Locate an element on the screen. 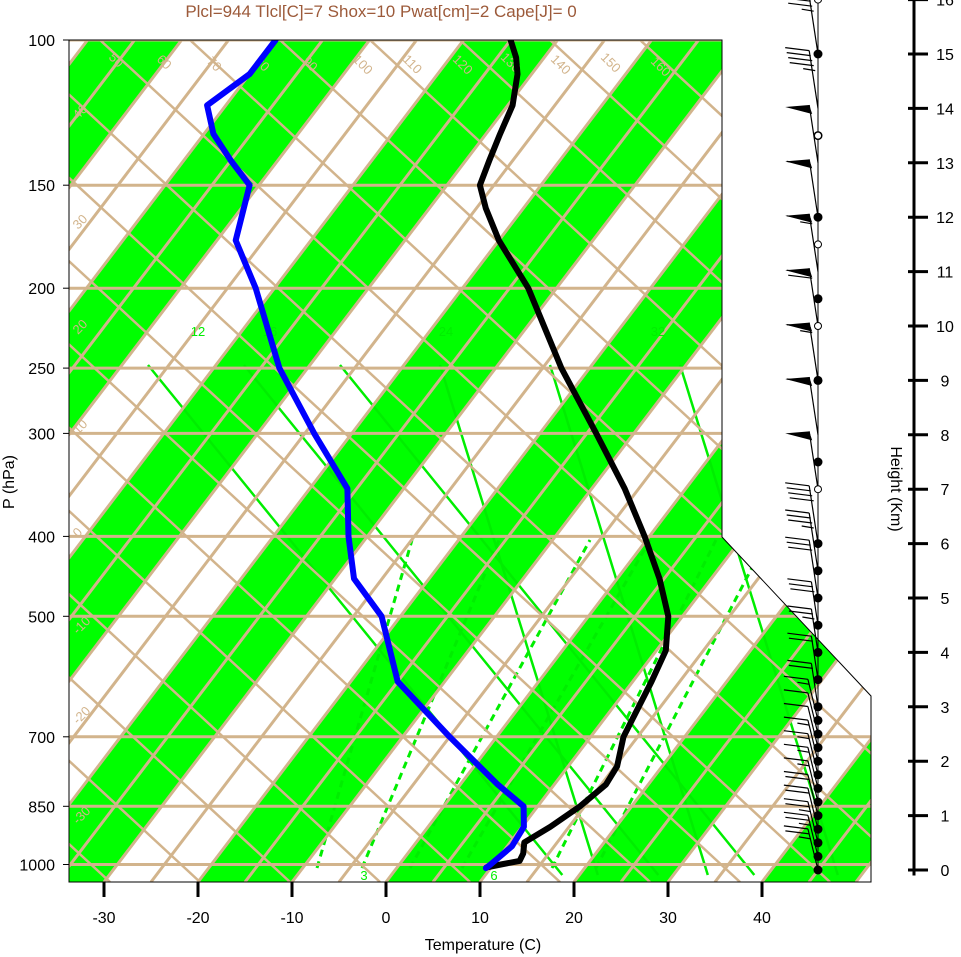  height-tick-label: 13 is located at coordinates (945, 164).